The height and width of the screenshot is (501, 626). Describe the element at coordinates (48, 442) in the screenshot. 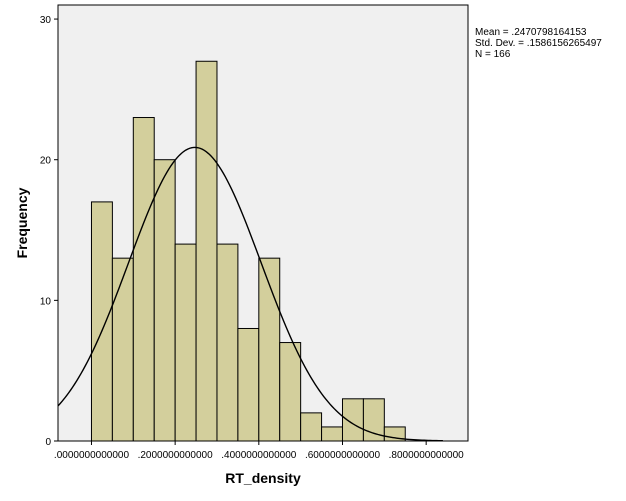

I see `y-tick-label: 0` at that location.